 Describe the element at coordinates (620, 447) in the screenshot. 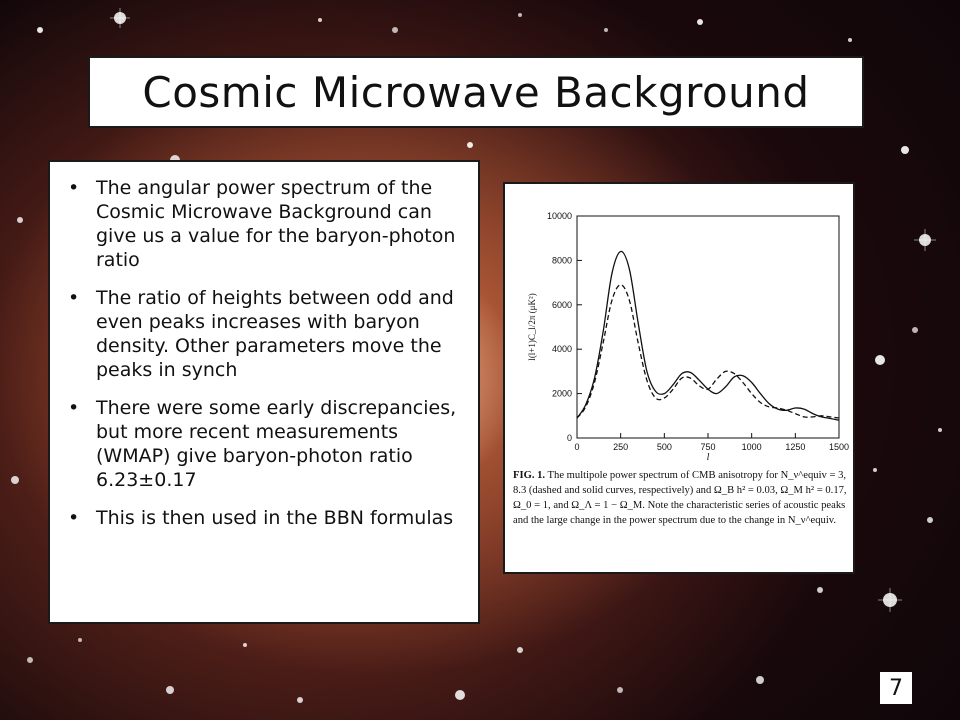

I see `x-tick-label: 250` at that location.